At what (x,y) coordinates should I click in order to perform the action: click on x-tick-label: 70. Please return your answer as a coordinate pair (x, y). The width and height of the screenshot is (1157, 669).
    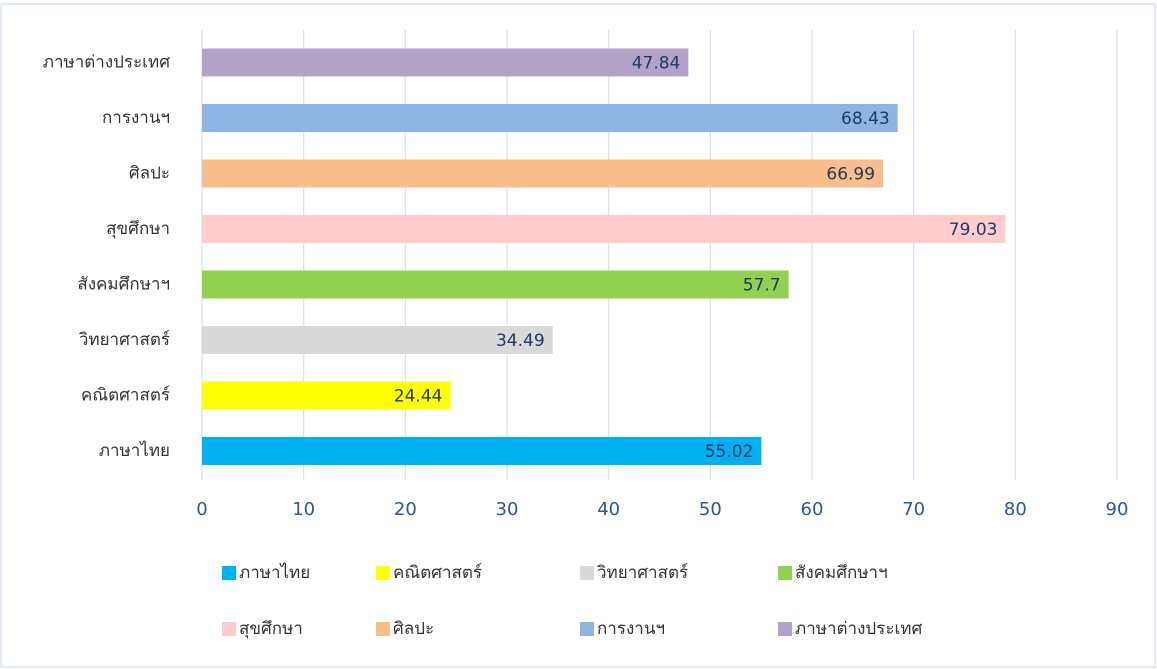
    Looking at the image, I should click on (913, 509).